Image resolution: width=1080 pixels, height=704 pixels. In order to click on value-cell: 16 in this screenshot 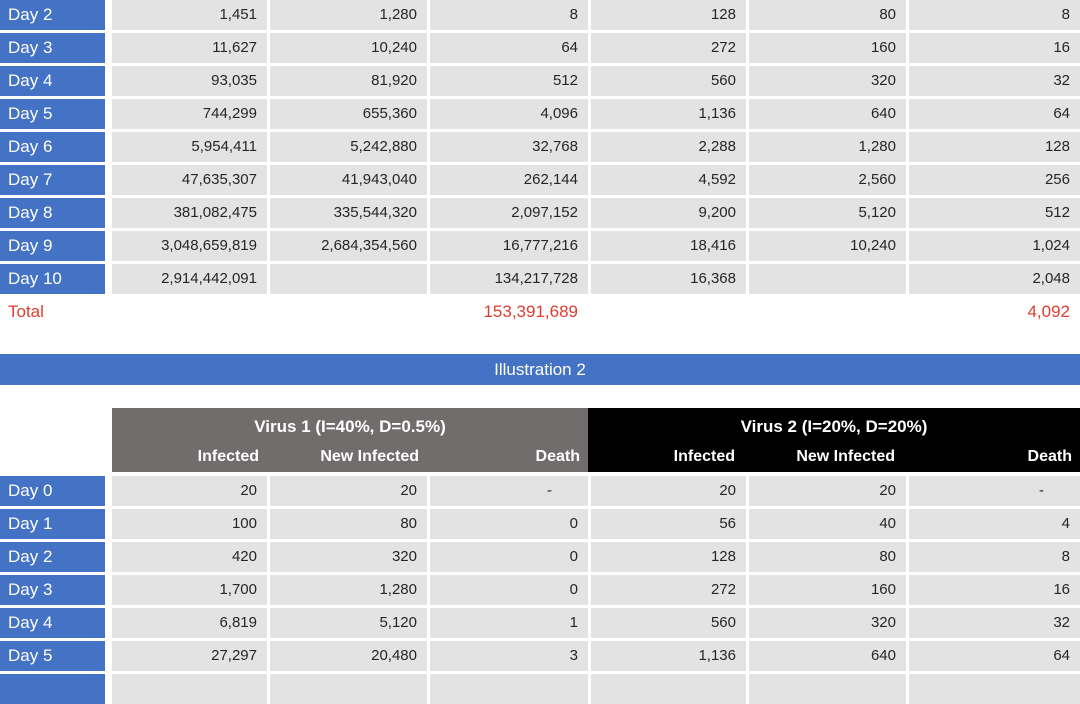, I will do `click(994, 590)`.